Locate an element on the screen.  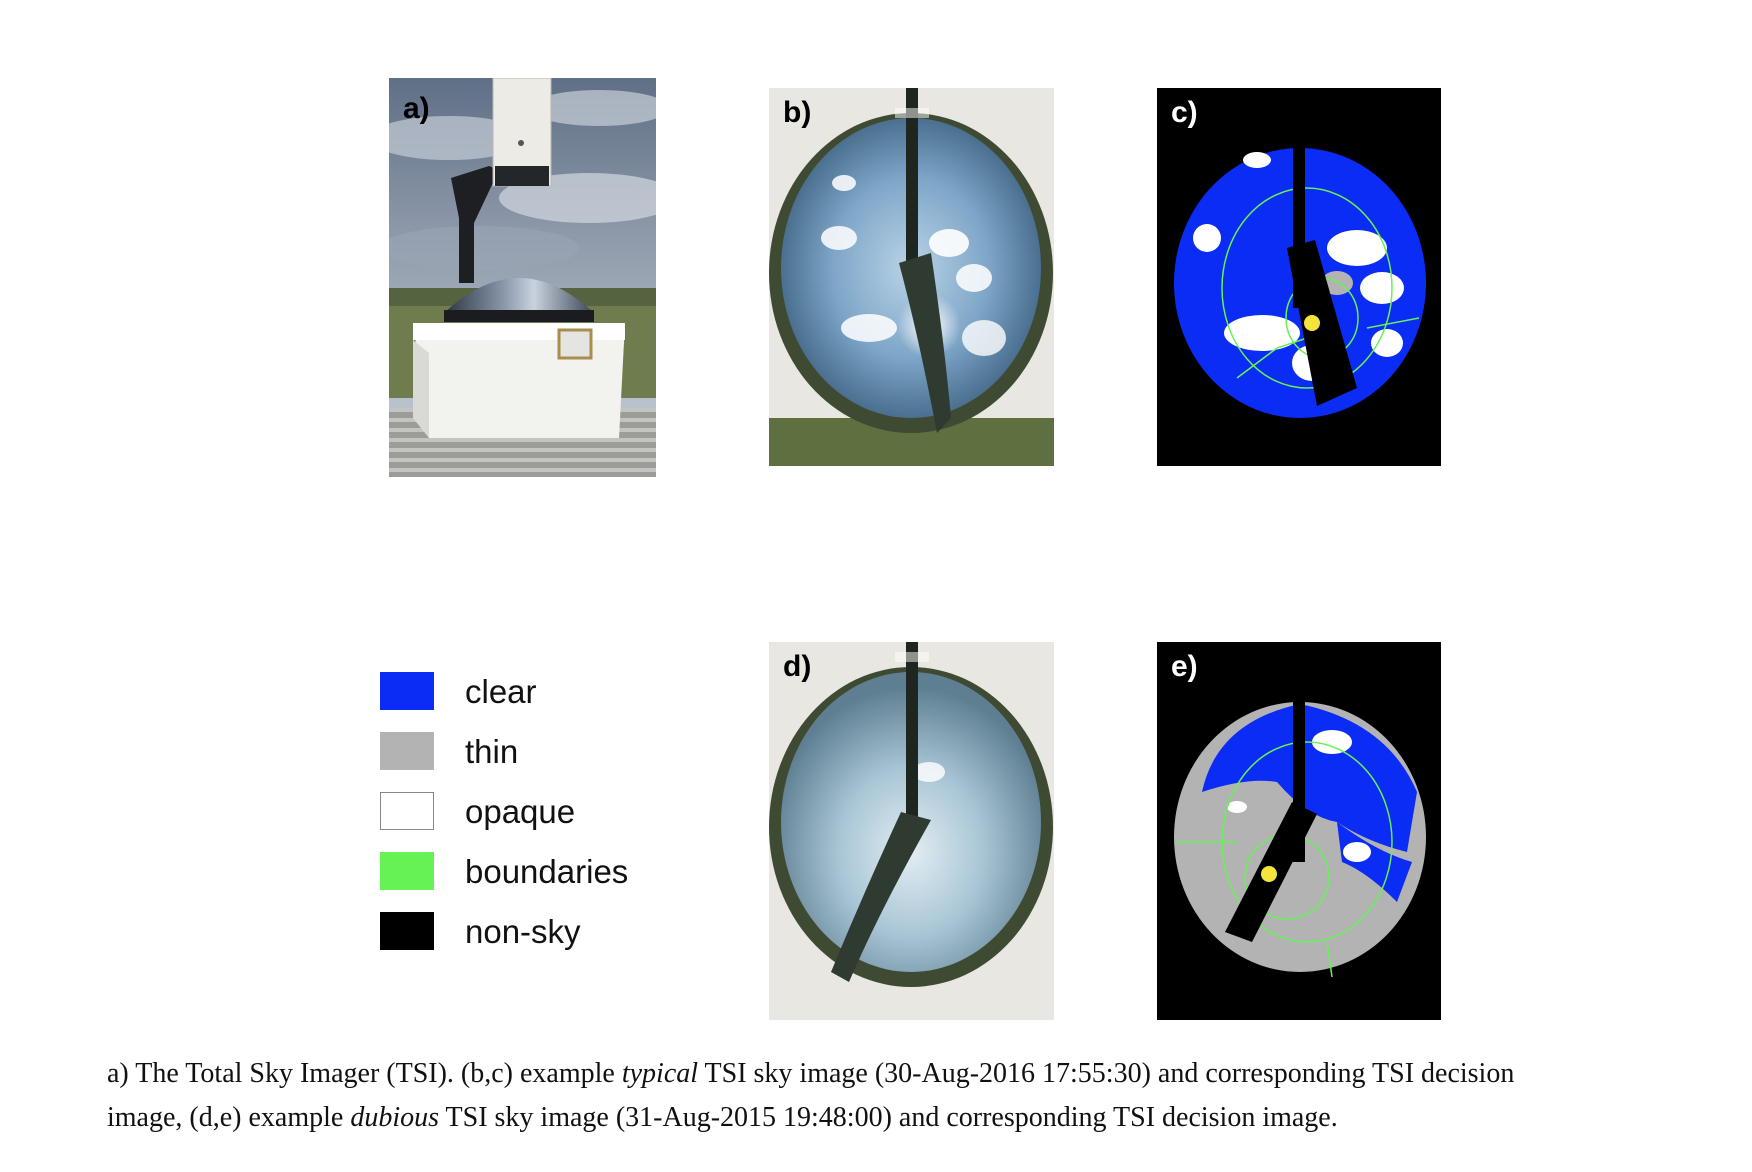
legend-item-non-sky: non-sky is located at coordinates (530, 932).